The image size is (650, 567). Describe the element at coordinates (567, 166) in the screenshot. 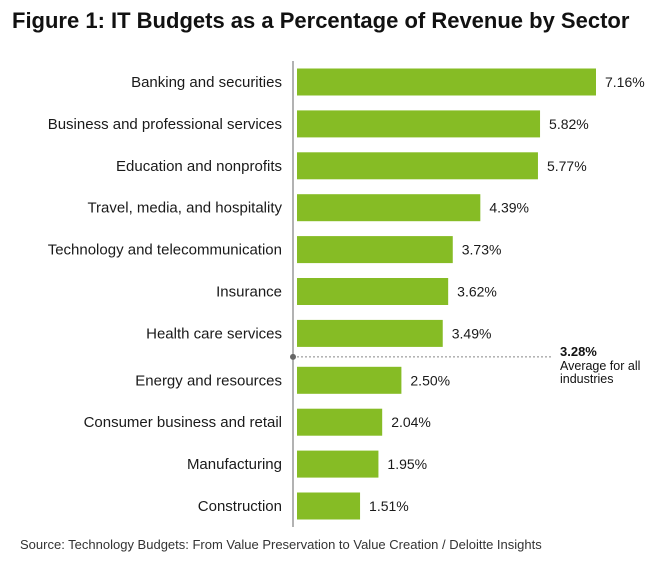

I see `data-label: 5.77%` at that location.